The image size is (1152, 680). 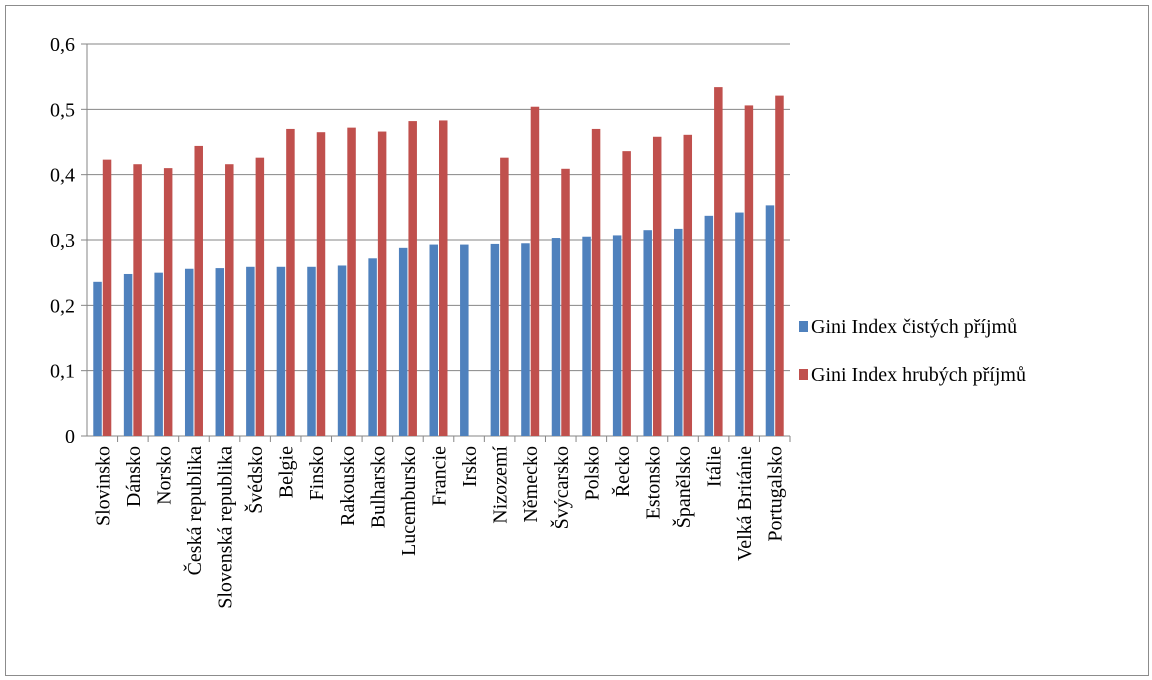 I want to click on y-tick-label: 0,2, so click(x=62, y=306).